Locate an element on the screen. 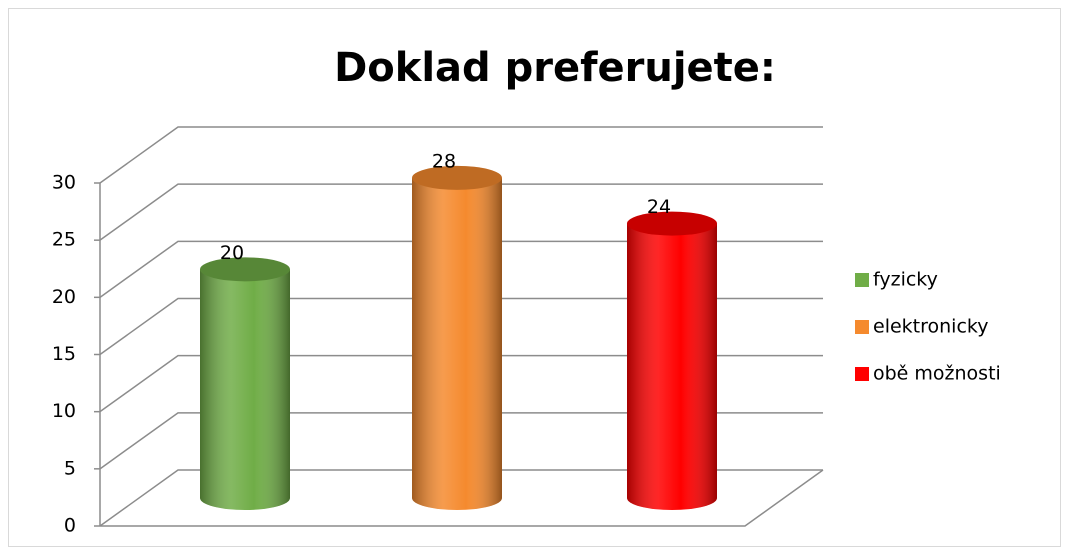 This screenshot has width=1070, height=555. data-label: 24 is located at coordinates (659, 207).